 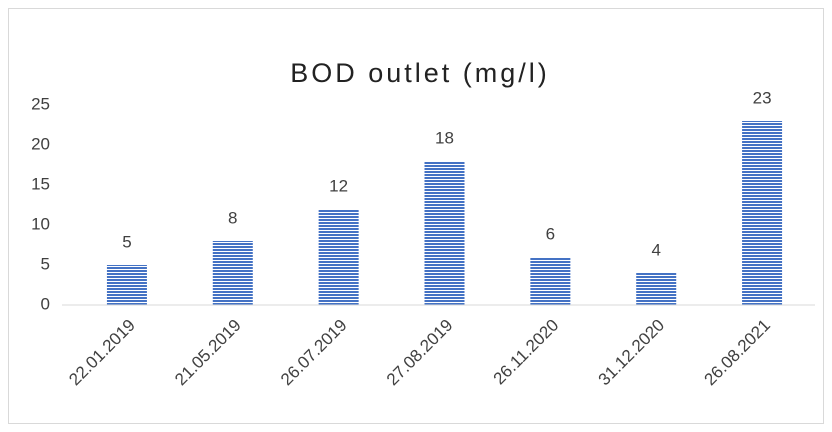 What do you see at coordinates (655, 249) in the screenshot?
I see `data-label: 4` at bounding box center [655, 249].